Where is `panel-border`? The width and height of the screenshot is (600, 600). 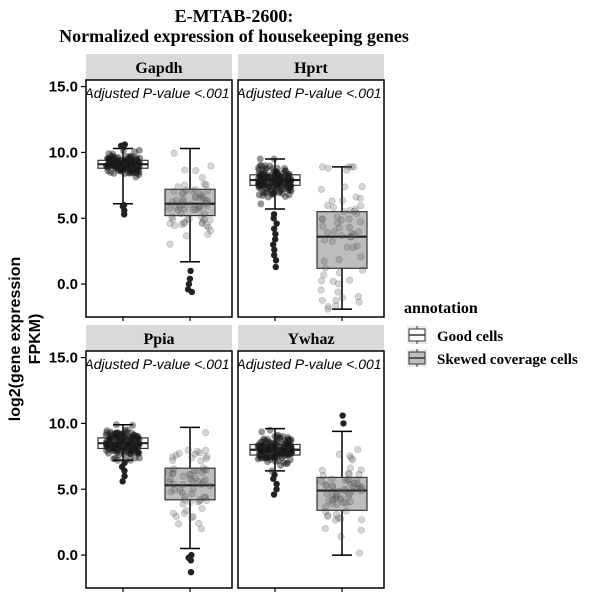 panel-border is located at coordinates (311, 198).